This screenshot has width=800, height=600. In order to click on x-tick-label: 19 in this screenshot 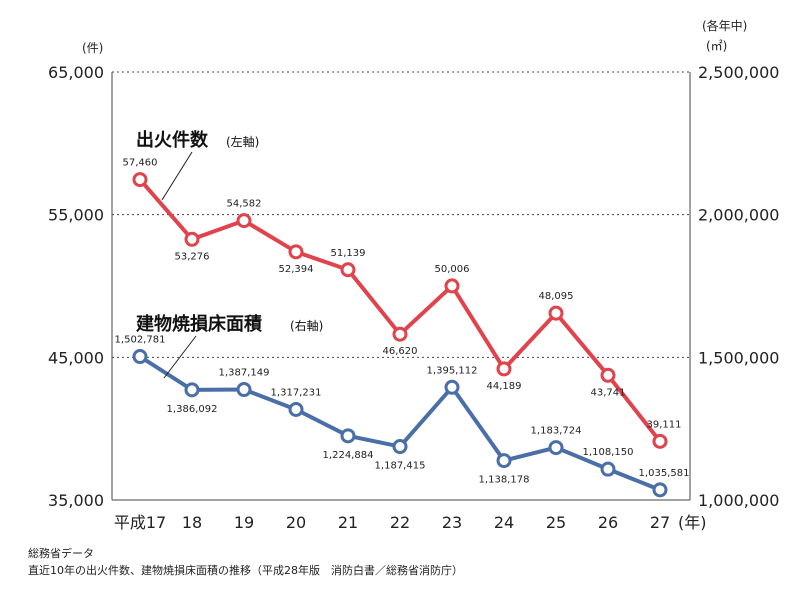, I will do `click(244, 522)`.